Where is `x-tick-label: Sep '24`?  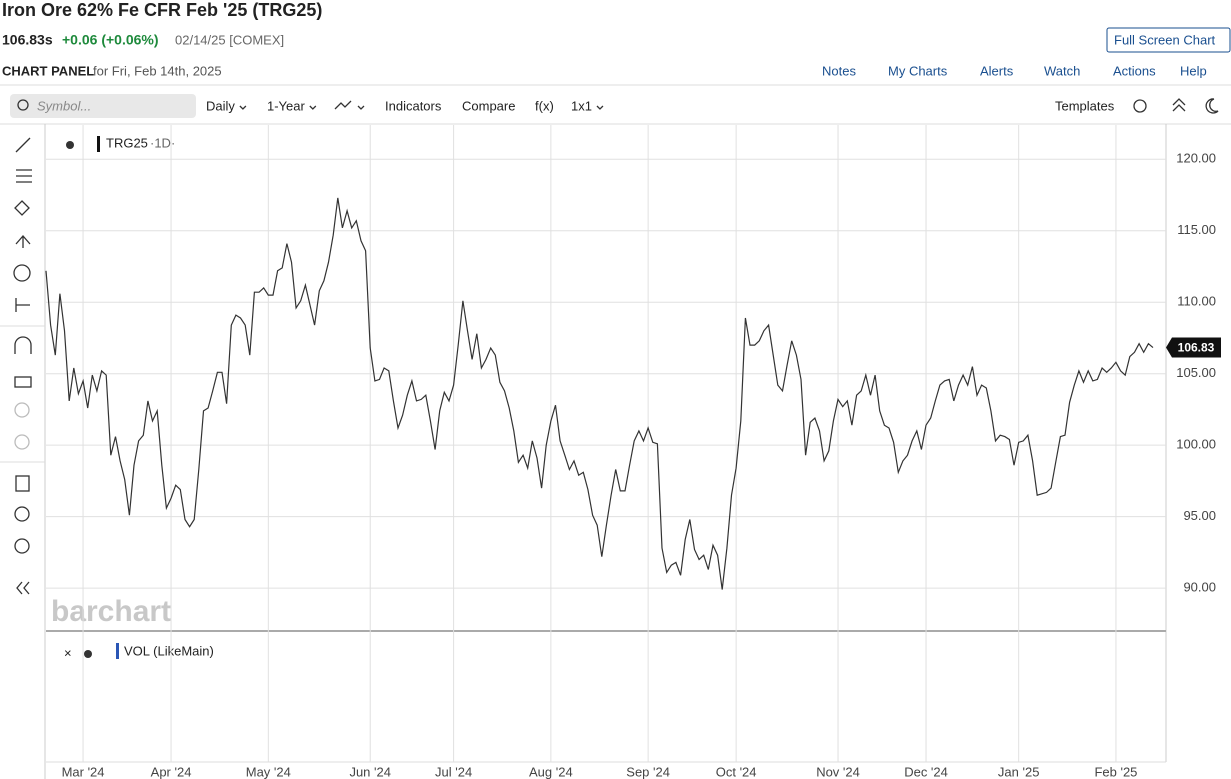
x-tick-label: Sep '24 is located at coordinates (648, 771).